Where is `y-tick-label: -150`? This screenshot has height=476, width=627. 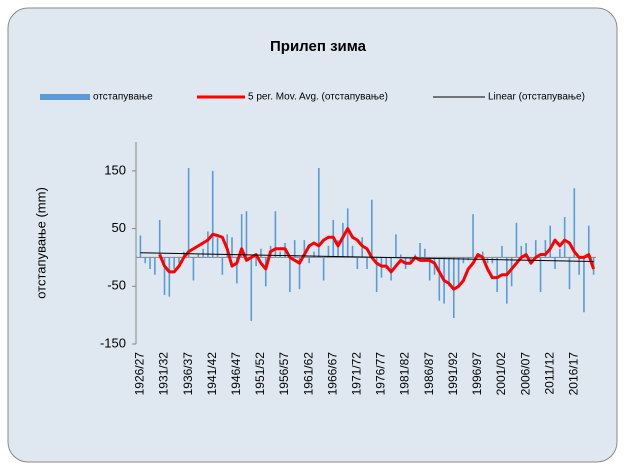 y-tick-label: -150 is located at coordinates (113, 342).